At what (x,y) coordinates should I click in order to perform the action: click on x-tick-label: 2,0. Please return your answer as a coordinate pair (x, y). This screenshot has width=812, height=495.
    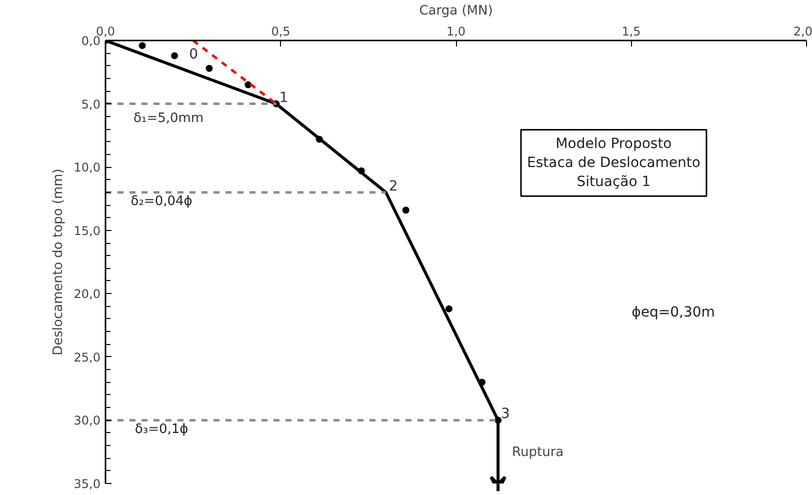
    Looking at the image, I should click on (802, 31).